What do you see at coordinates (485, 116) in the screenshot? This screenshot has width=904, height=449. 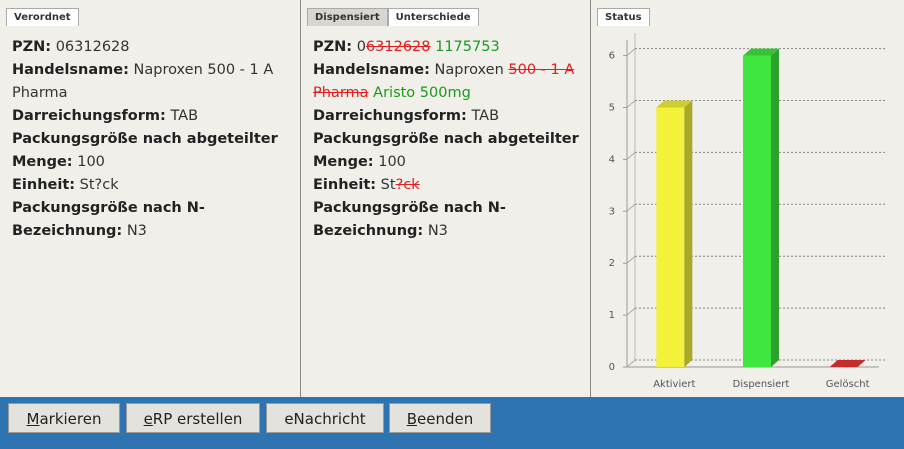 I see `diff-same: TAB` at bounding box center [485, 116].